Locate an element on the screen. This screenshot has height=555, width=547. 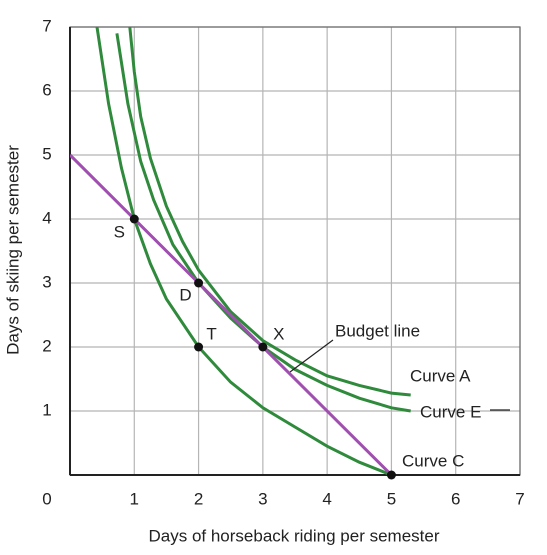
x-tick-label: 4 is located at coordinates (326, 498).